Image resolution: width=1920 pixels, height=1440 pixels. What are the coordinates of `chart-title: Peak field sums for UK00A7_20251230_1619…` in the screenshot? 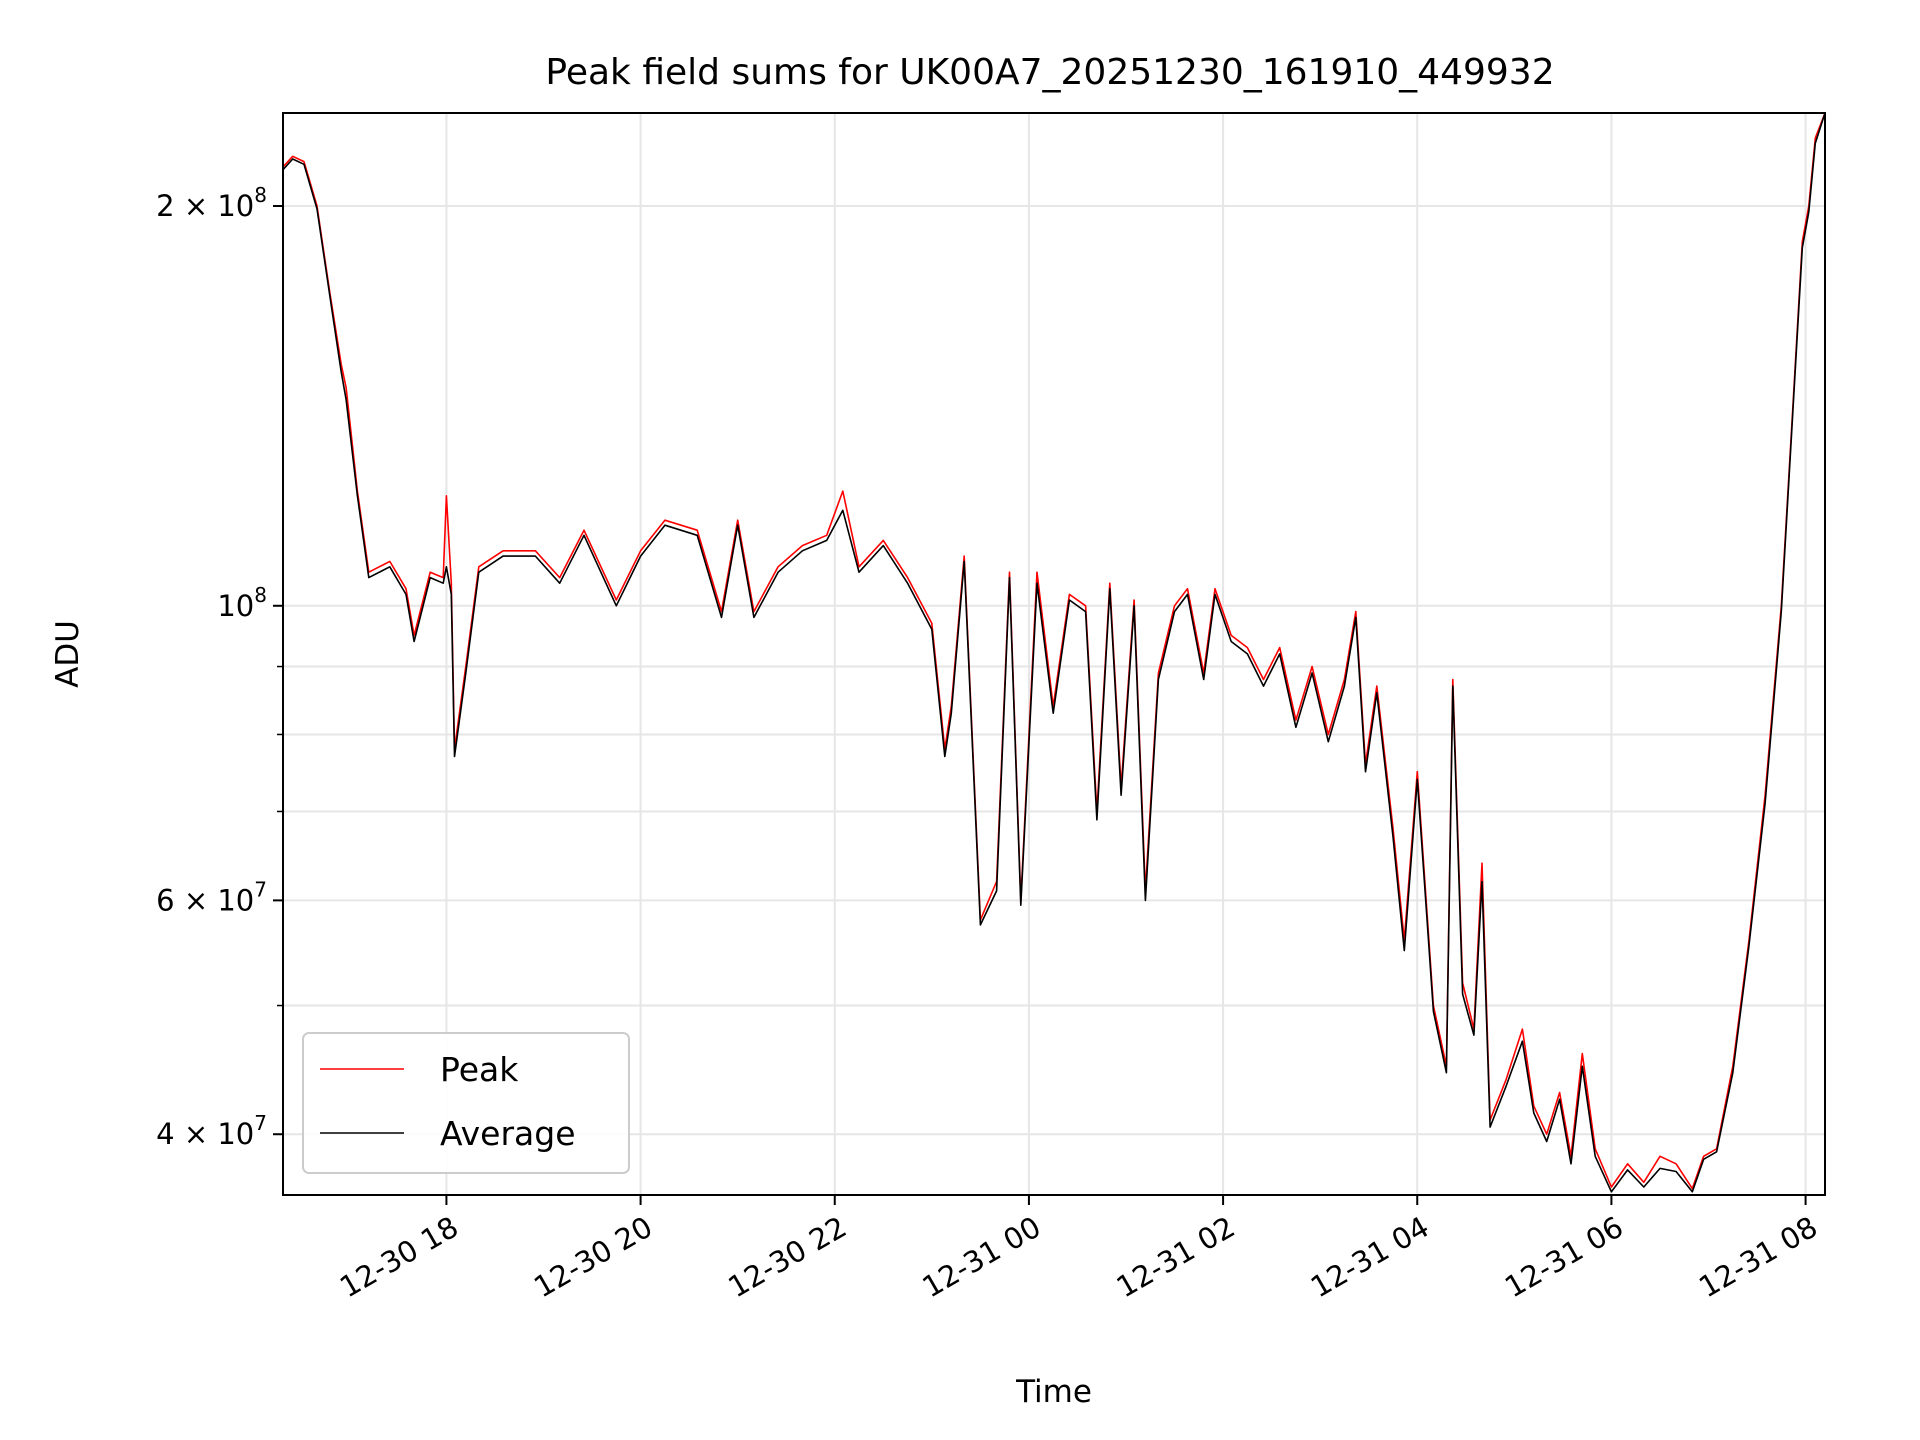 It's located at (1049, 72).